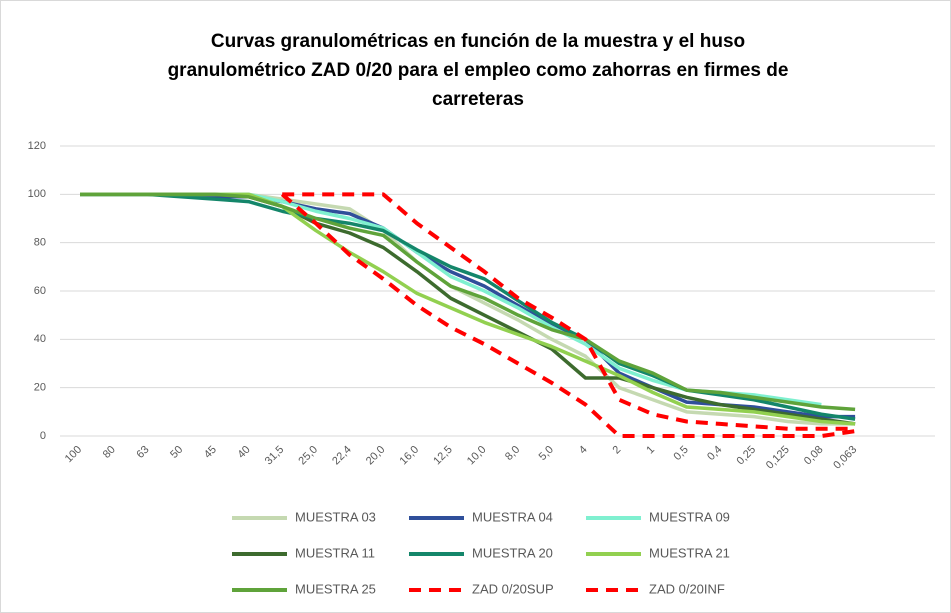  Describe the element at coordinates (335, 516) in the screenshot. I see `legend-label: MUESTRA 03` at that location.